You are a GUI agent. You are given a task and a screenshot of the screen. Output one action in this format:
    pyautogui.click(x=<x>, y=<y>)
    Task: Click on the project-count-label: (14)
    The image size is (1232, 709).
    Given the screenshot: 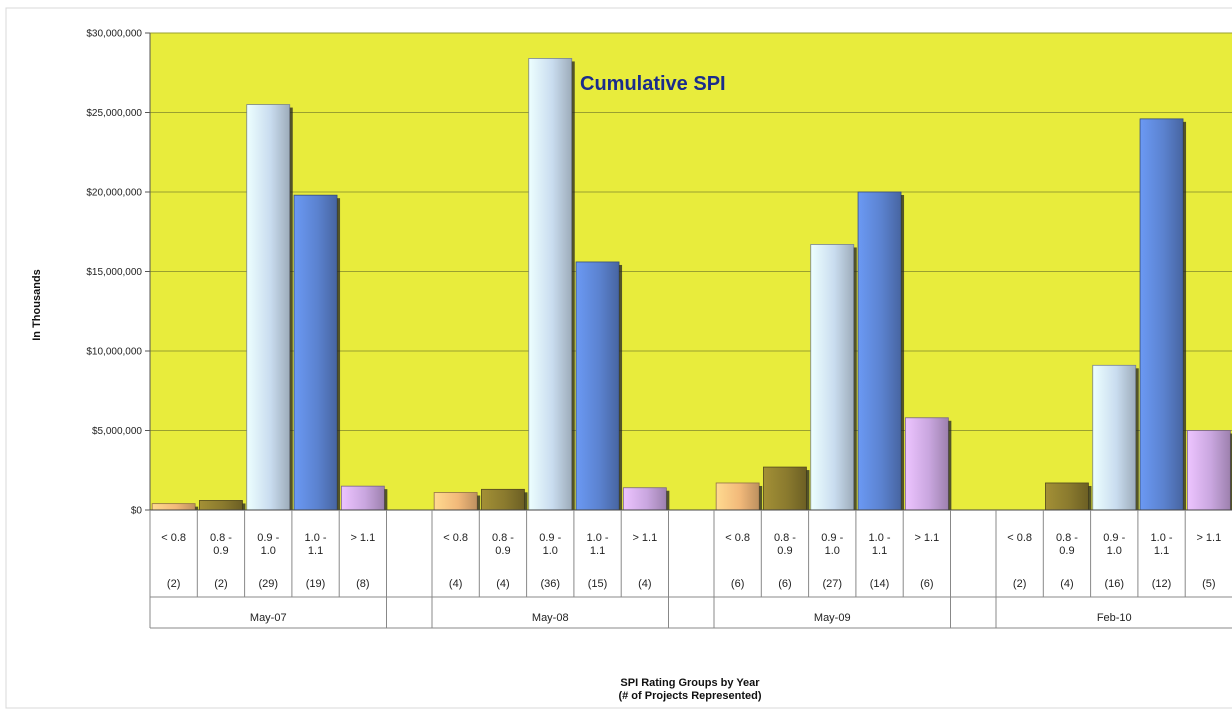 What is the action you would take?
    pyautogui.click(x=880, y=584)
    